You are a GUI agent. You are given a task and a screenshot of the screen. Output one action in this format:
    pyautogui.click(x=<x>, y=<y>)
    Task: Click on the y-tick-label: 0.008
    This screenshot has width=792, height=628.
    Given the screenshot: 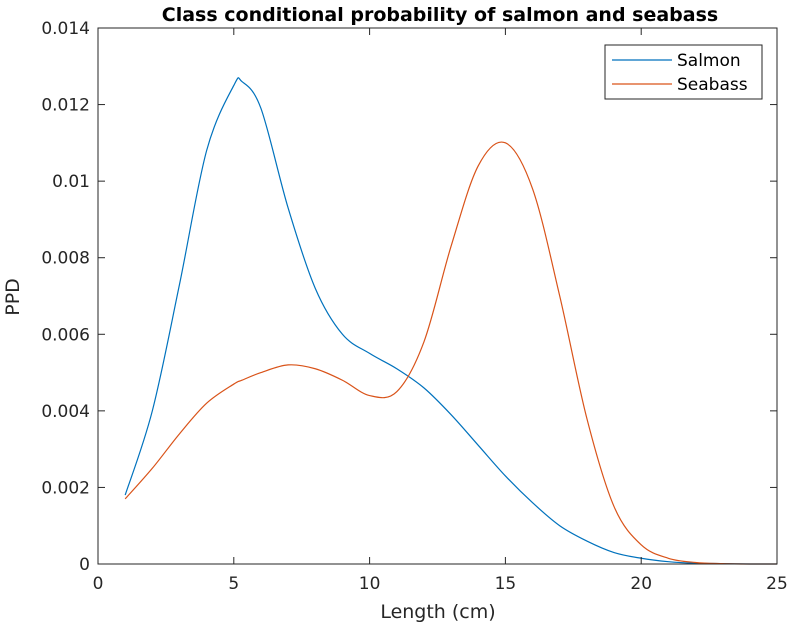 What is the action you would take?
    pyautogui.click(x=65, y=259)
    